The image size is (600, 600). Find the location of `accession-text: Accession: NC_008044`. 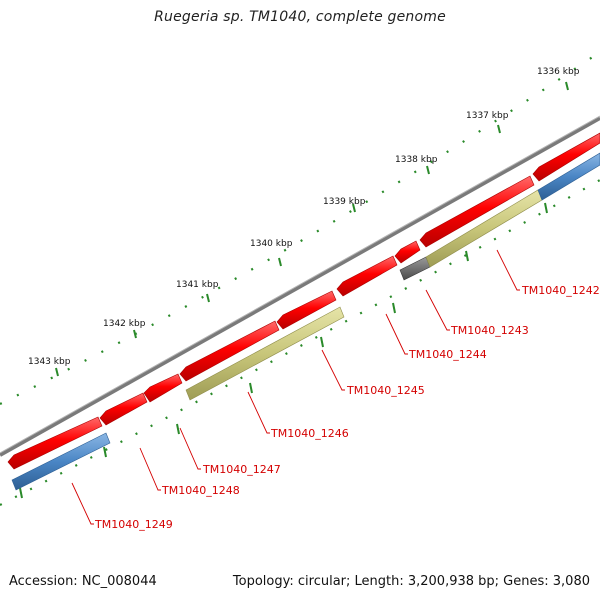

accession-text: Accession: NC_008044 is located at coordinates (83, 581).